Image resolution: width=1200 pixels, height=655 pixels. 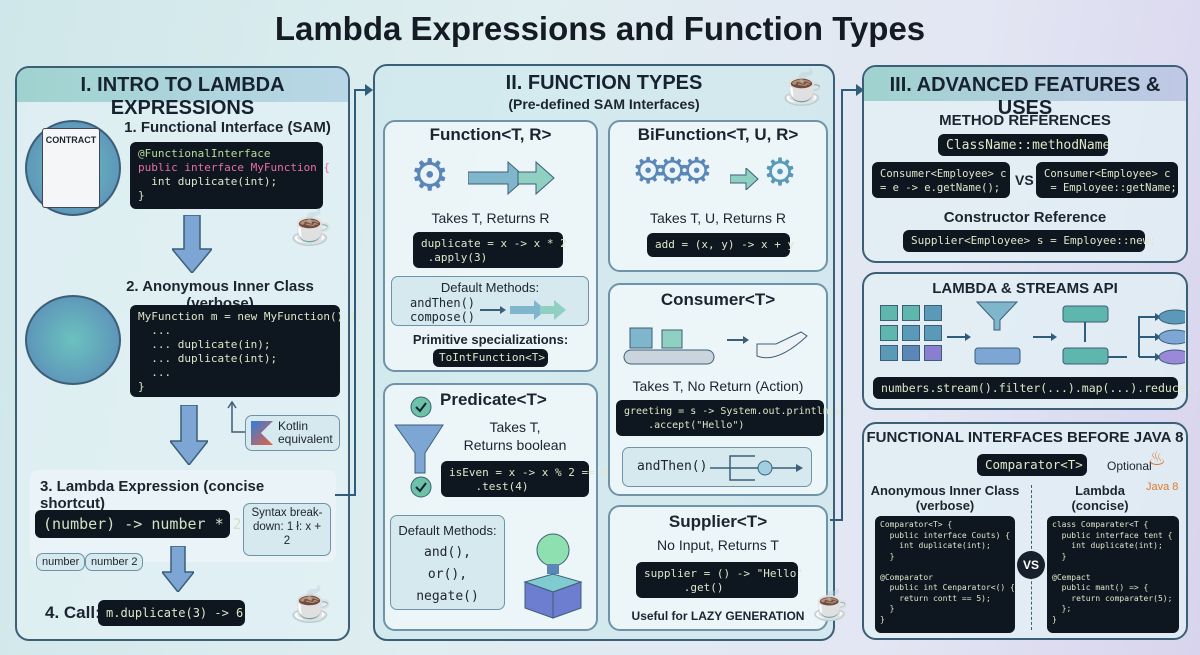 I want to click on chain-arrow-icon, so click(x=523, y=310).